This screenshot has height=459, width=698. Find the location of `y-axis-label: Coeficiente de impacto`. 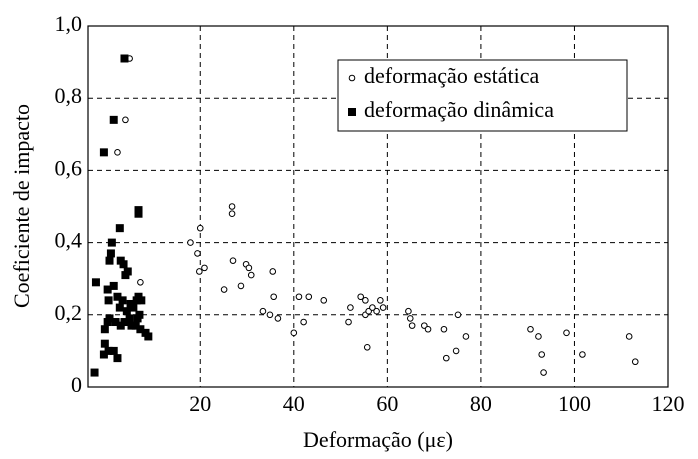

y-axis-label: Coeficiente de impacto is located at coordinates (21, 206).